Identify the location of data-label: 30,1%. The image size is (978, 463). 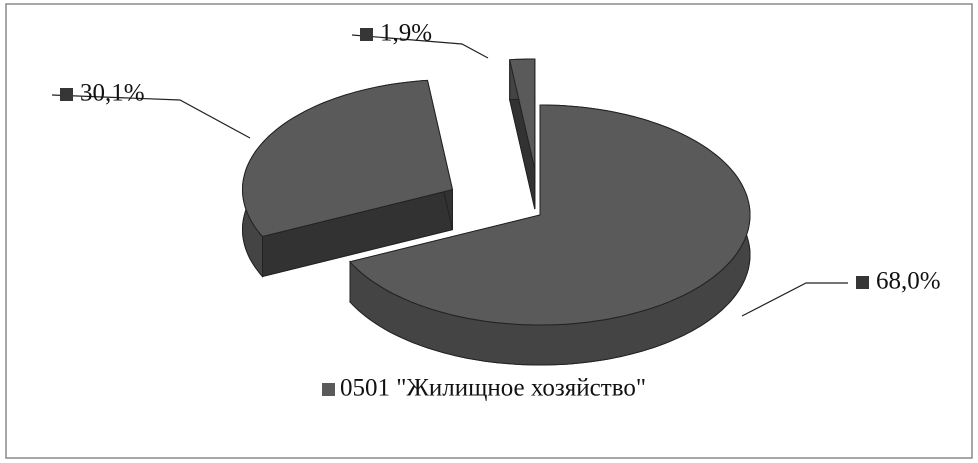
(112, 93).